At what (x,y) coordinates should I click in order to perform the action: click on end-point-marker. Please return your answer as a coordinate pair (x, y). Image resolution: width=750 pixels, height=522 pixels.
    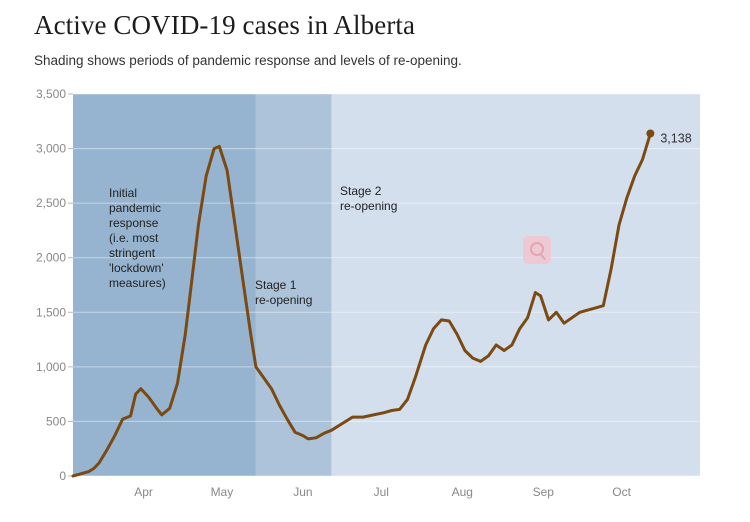
    Looking at the image, I should click on (650, 133).